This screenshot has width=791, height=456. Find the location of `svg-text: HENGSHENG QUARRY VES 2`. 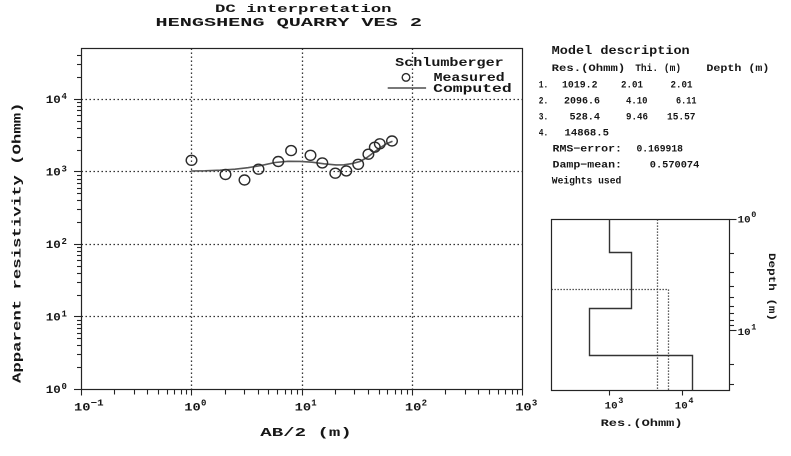

svg-text: HENGSHENG QUARRY VES 2 is located at coordinates (289, 23).